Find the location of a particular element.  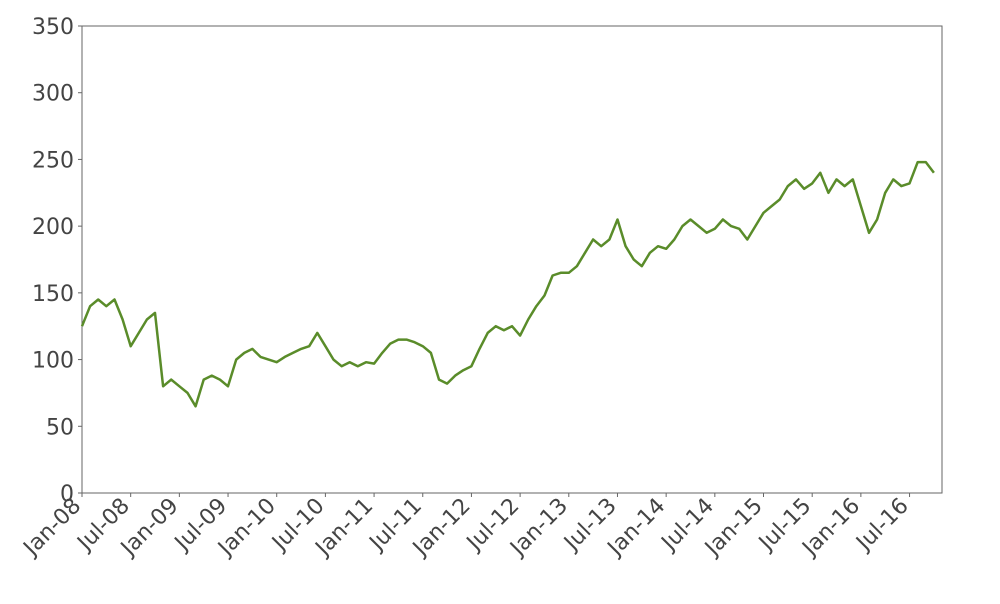

y-tick-label: 0 is located at coordinates (67, 494).